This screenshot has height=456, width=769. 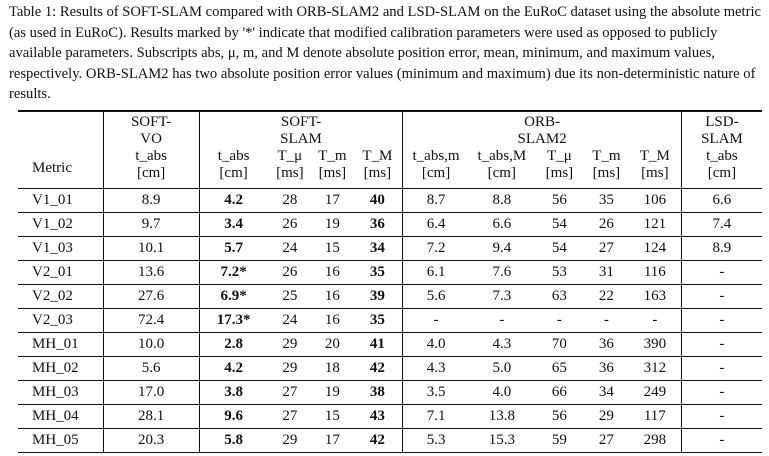 What do you see at coordinates (606, 320) in the screenshot?
I see `orb-tm-cell: -` at bounding box center [606, 320].